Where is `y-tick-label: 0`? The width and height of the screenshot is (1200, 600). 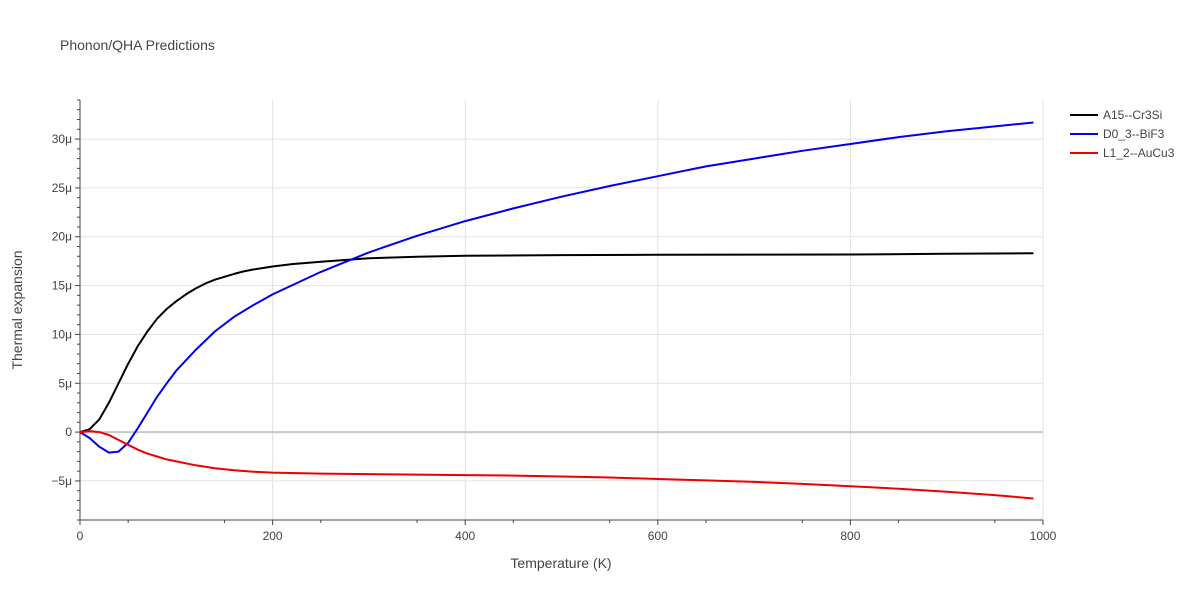
y-tick-label: 0 is located at coordinates (68, 432).